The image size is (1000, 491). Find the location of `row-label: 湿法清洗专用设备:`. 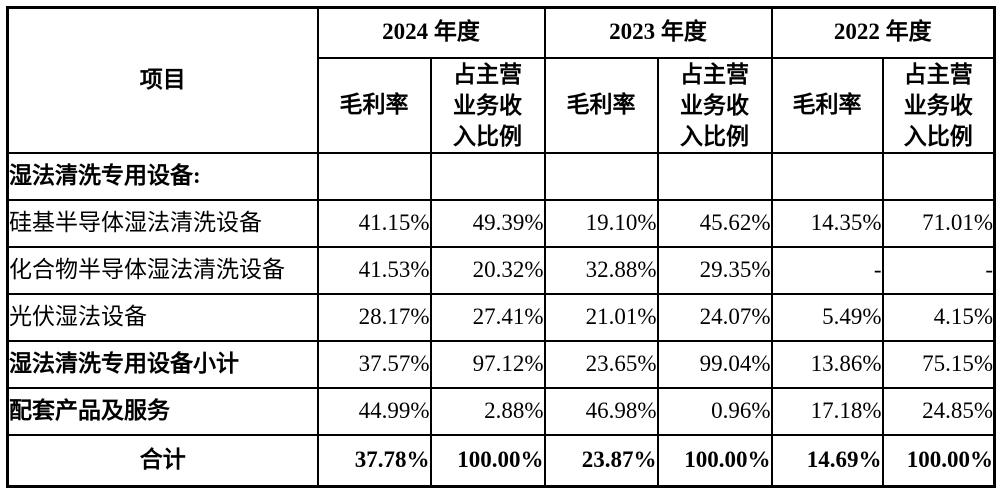

row-label: 湿法清洗专用设备: is located at coordinates (162, 176).